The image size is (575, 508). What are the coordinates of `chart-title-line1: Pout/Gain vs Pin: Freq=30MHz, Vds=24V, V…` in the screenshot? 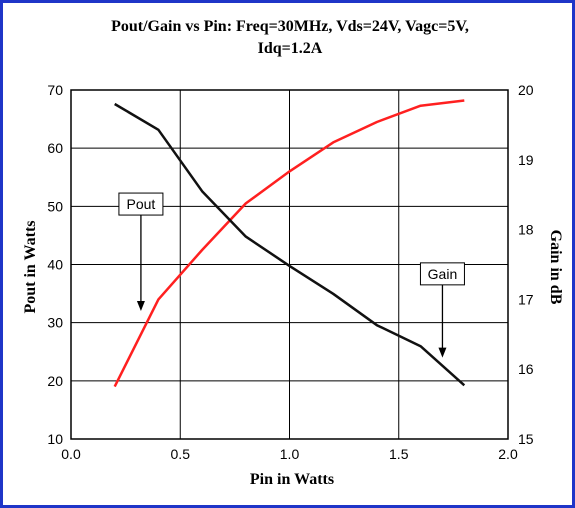 It's located at (290, 26).